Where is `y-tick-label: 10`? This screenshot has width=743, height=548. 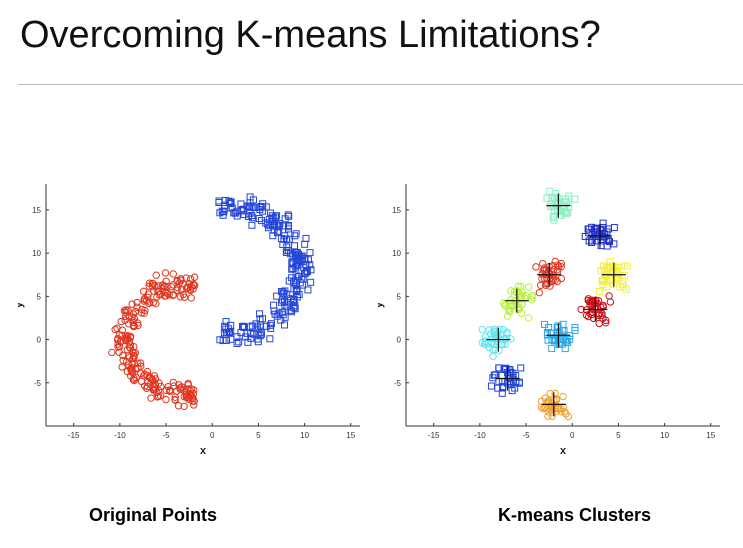
y-tick-label: 10 is located at coordinates (36, 253).